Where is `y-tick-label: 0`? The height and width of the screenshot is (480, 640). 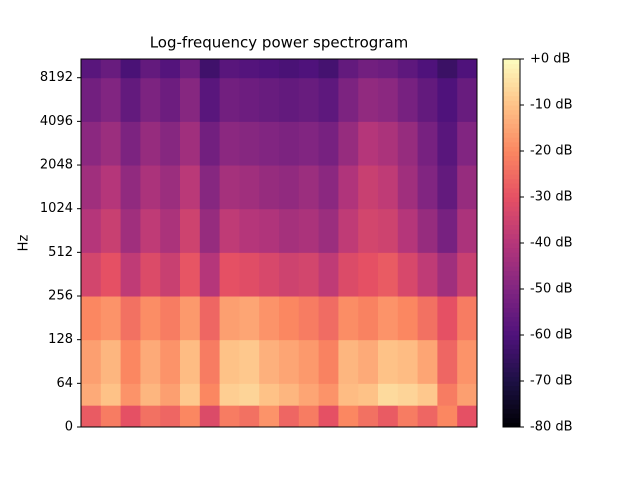
y-tick-label: 0 is located at coordinates (69, 427).